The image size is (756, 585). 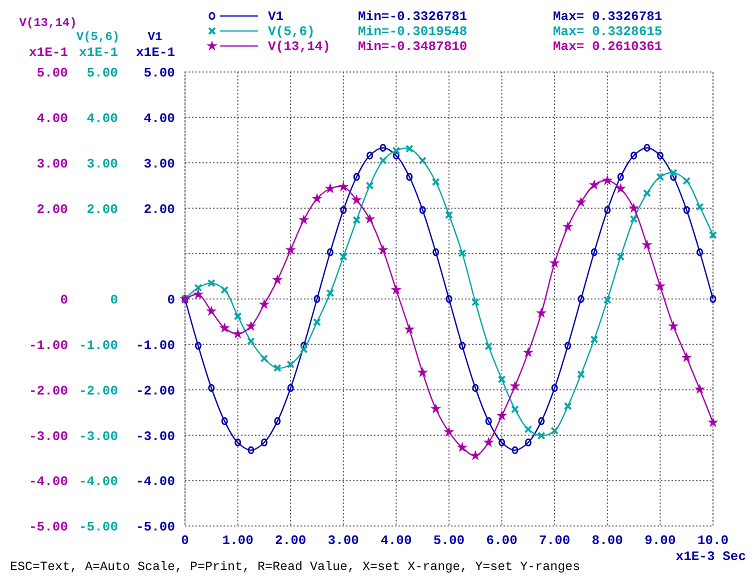 I want to click on text: Max= 0.3328615, so click(x=607, y=31).